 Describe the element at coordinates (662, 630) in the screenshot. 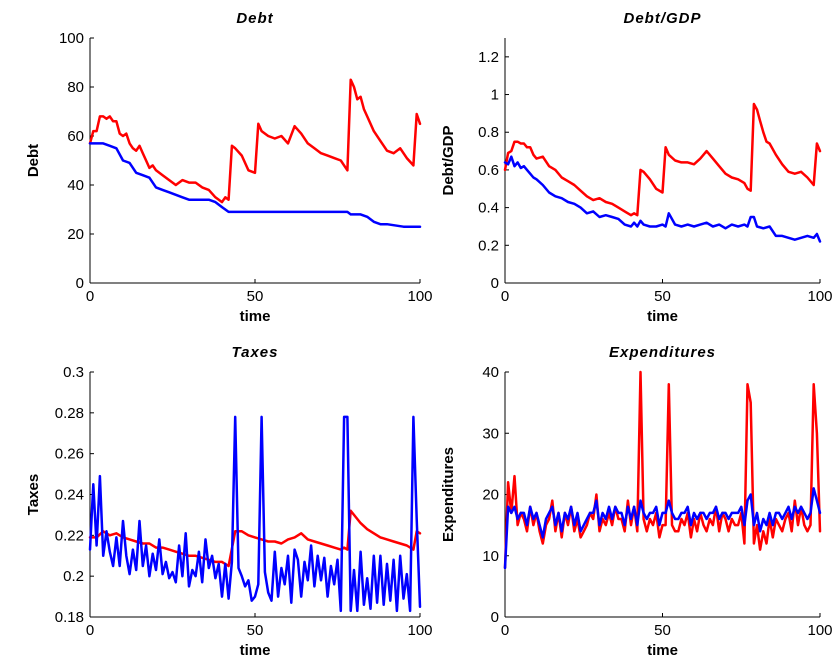

I see `expenditures-x-tick-label: 50` at that location.